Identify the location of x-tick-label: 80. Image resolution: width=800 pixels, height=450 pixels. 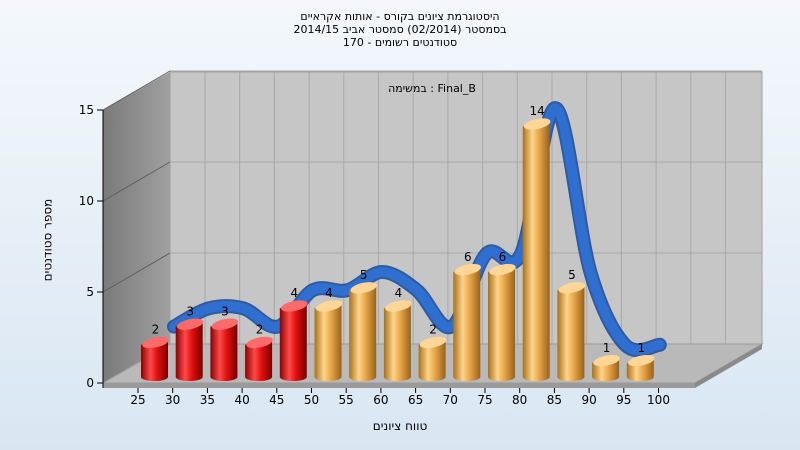
(519, 400).